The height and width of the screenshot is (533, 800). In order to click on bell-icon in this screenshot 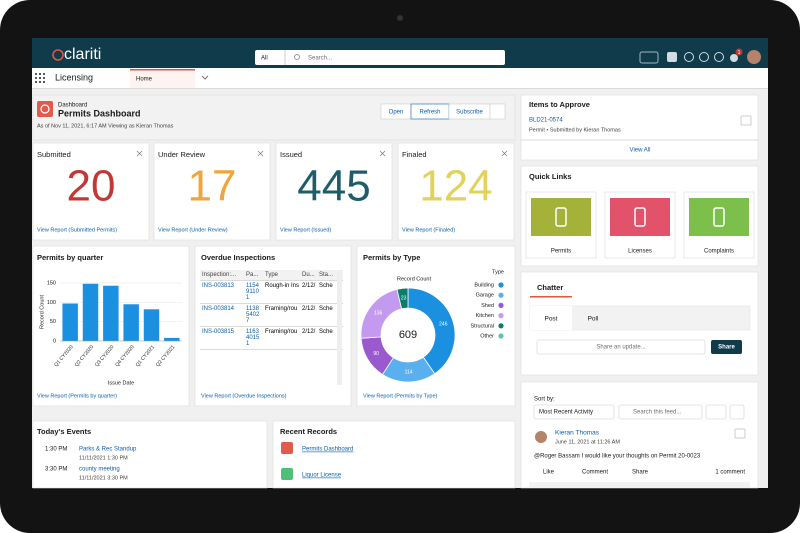, I will do `click(734, 58)`.